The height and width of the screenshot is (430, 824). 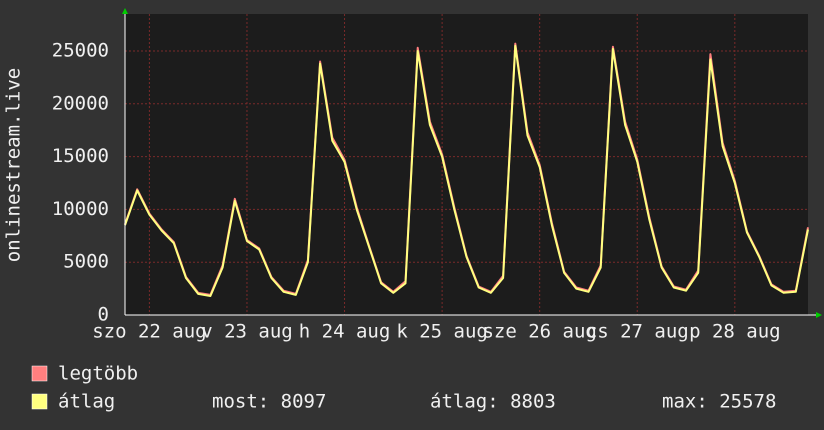 What do you see at coordinates (637, 332) in the screenshot?
I see `x-tick-label: cs 27 aug` at bounding box center [637, 332].